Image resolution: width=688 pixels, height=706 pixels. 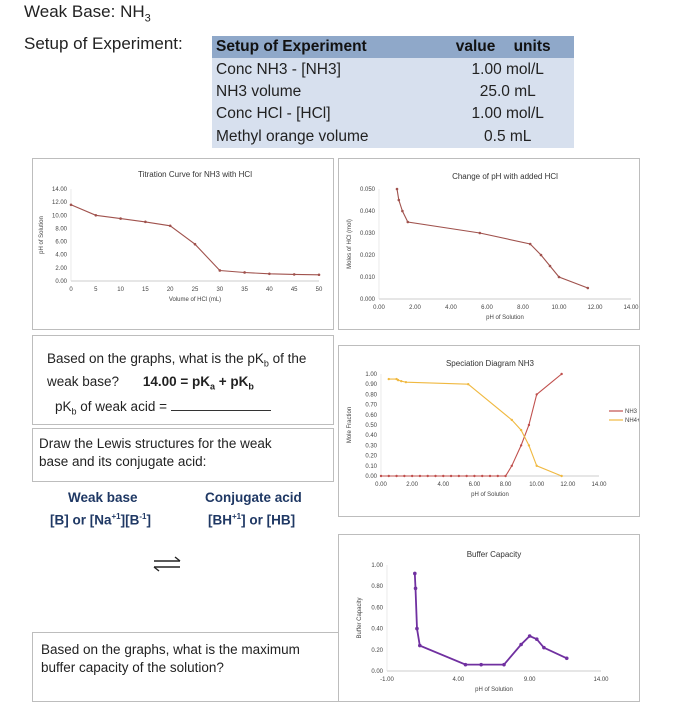 I want to click on series-line-hcl, so click(x=492, y=238).